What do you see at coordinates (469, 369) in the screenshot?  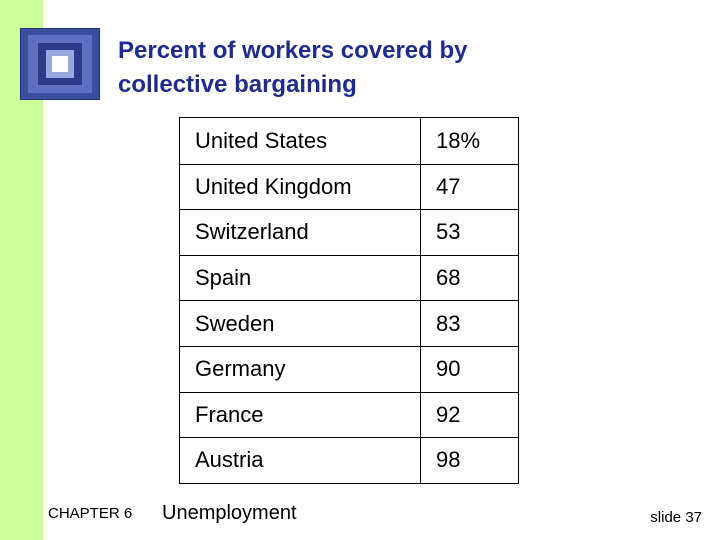 I see `value-cell: 90` at bounding box center [469, 369].